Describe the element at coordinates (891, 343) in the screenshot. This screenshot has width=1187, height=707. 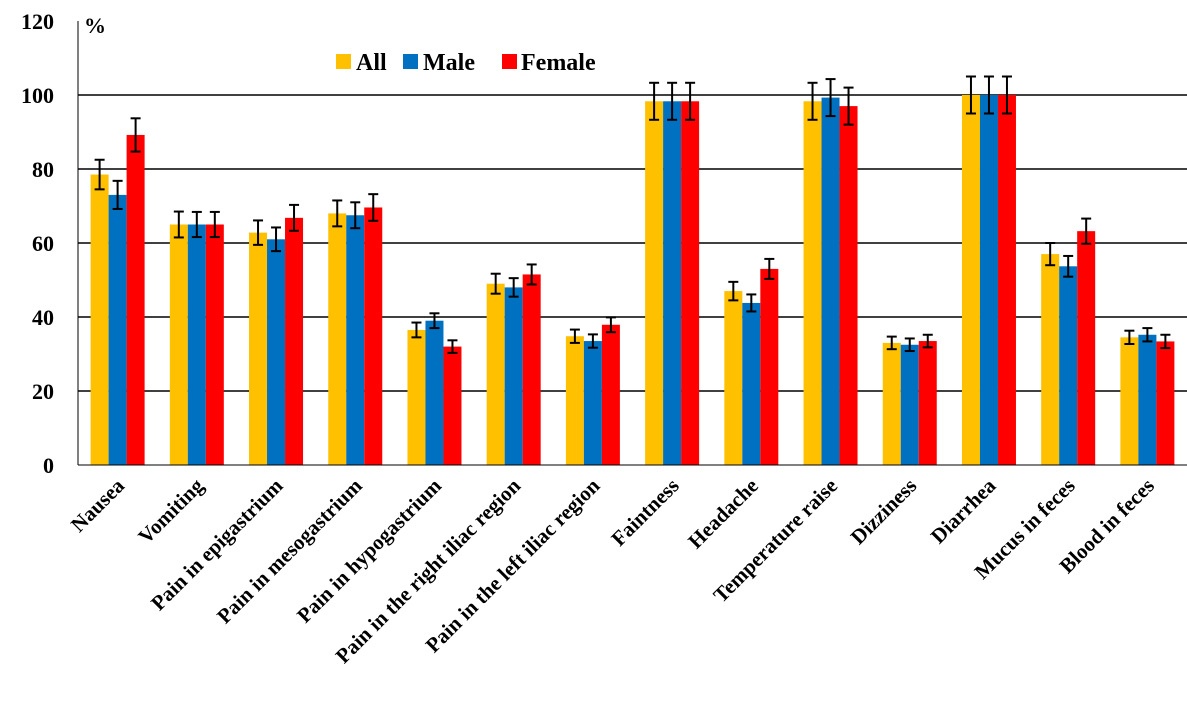
I see `error-bar-dizziness-all` at that location.